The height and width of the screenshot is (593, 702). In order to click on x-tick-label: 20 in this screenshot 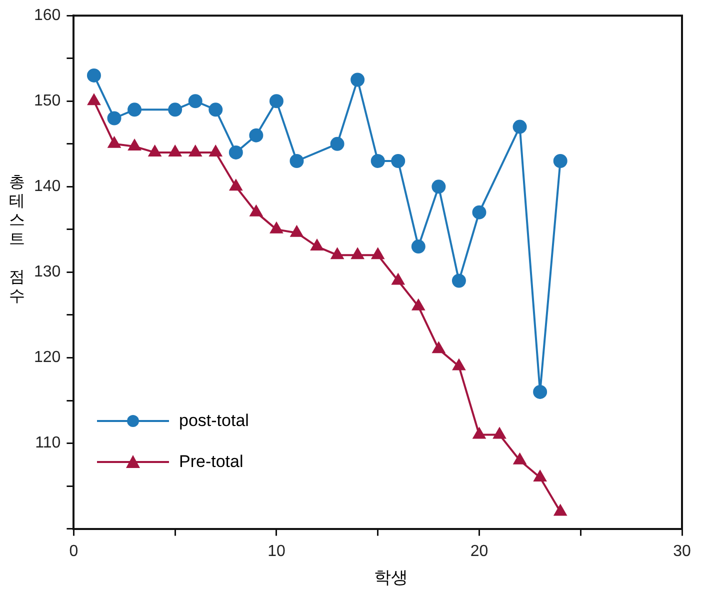, I will do `click(479, 551)`.